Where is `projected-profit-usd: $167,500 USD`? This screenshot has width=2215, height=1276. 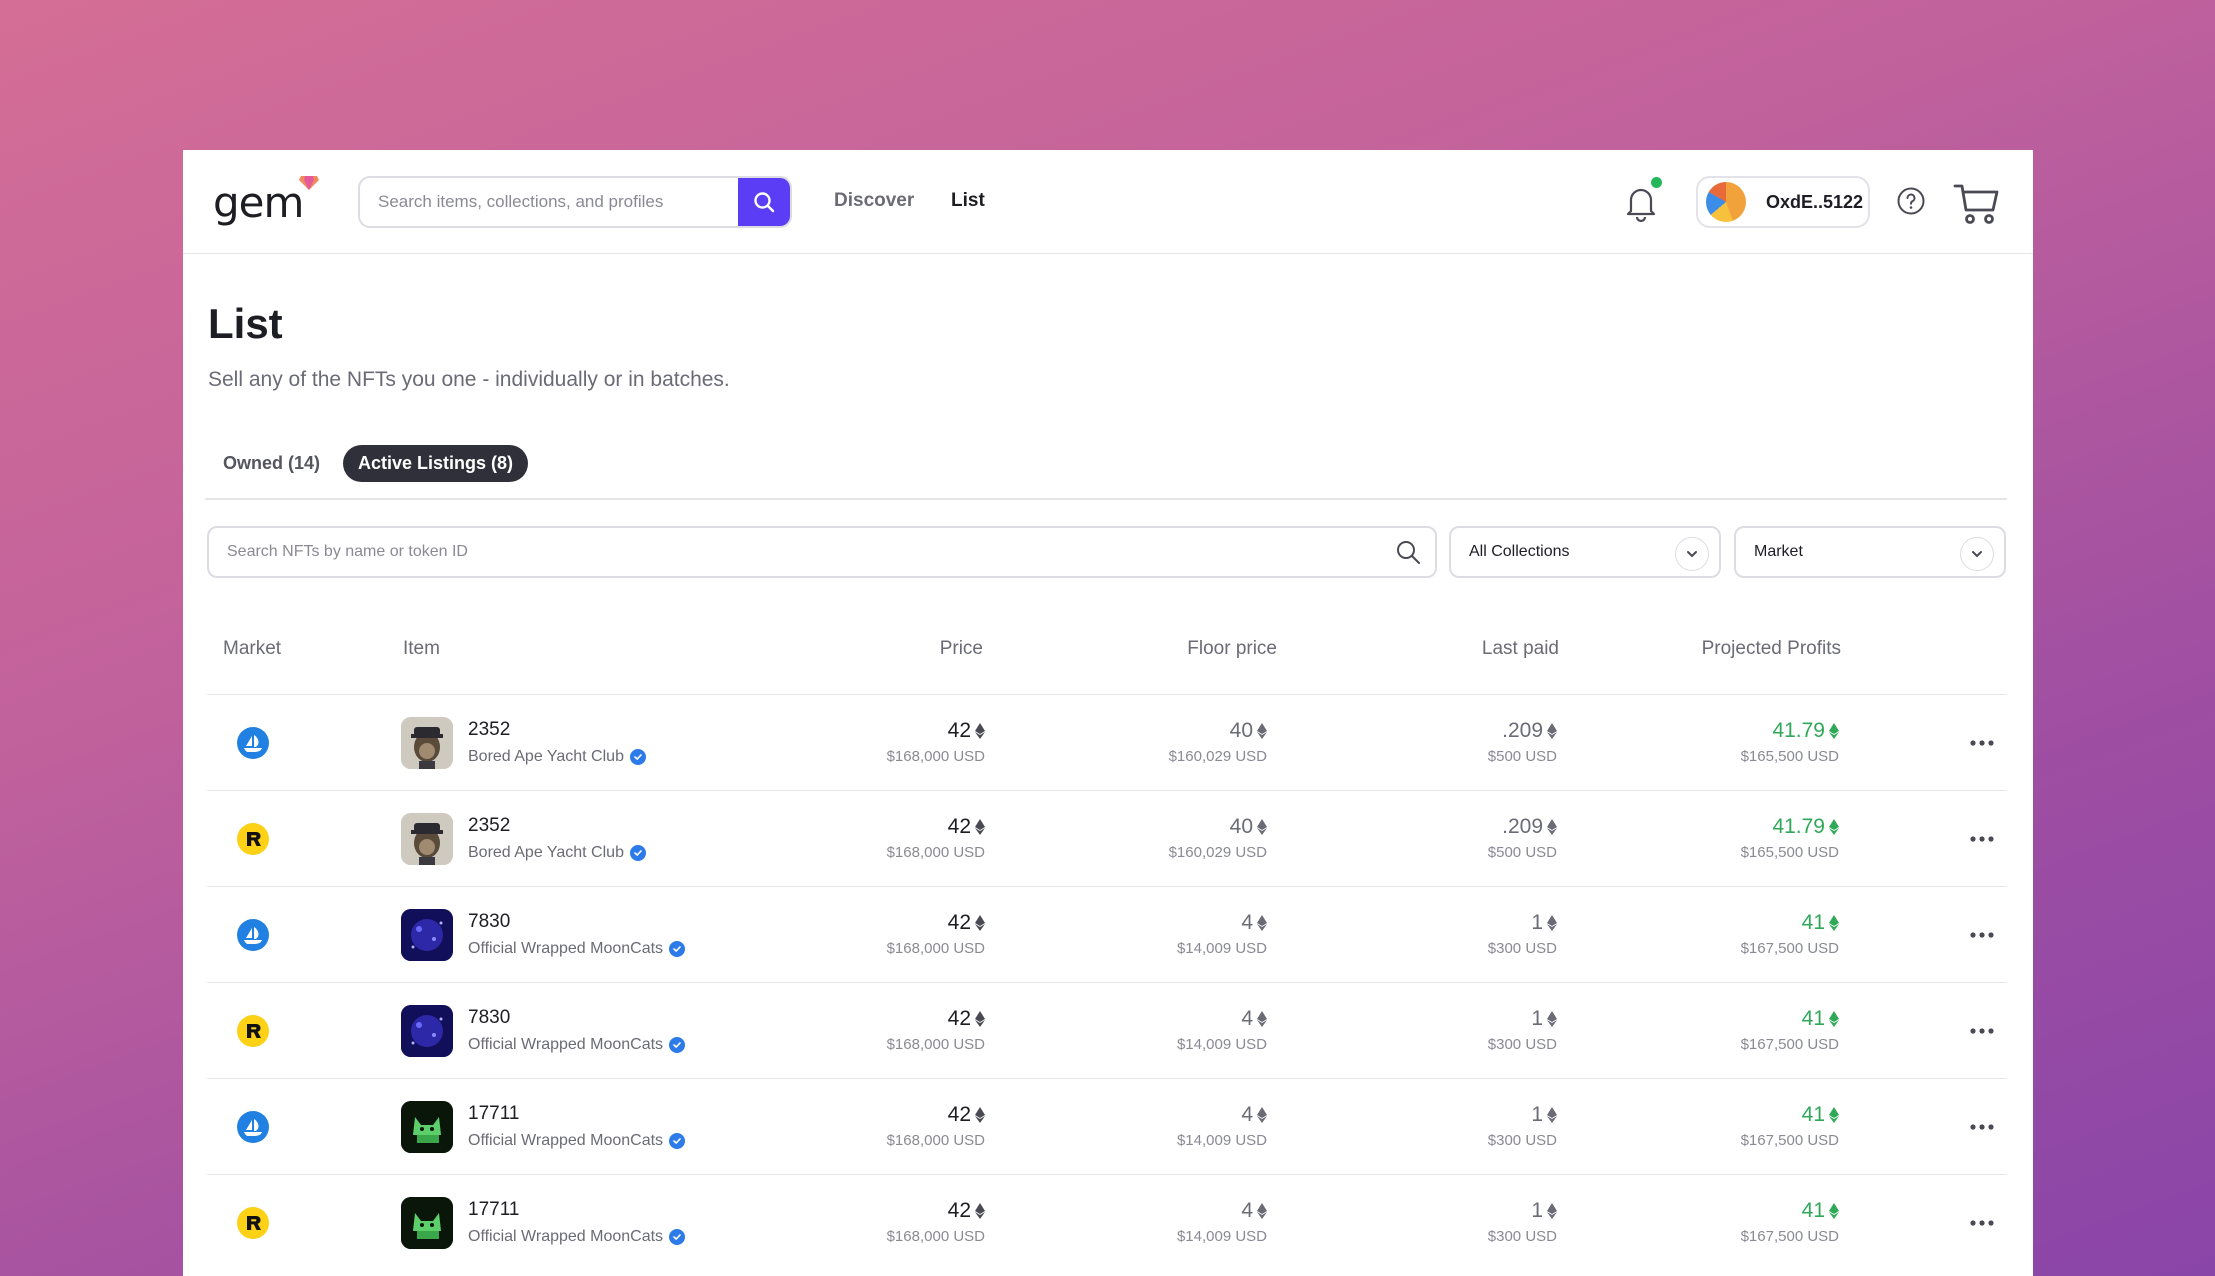 projected-profit-usd: $167,500 USD is located at coordinates (1789, 1236).